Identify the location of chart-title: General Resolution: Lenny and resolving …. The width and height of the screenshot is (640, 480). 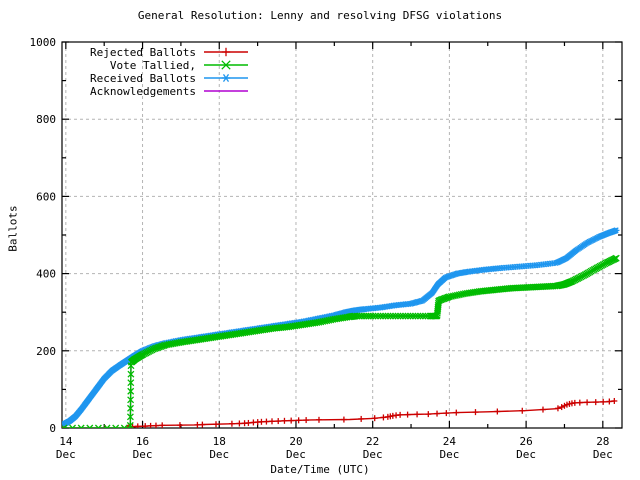
(320, 15).